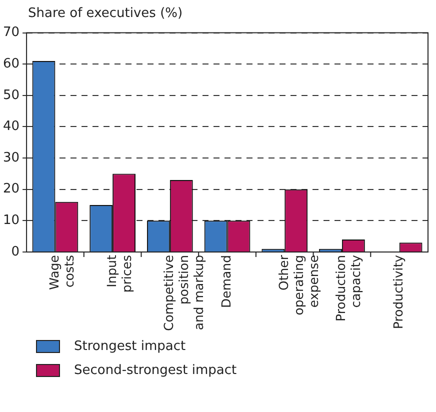 This screenshot has width=436, height=412. Describe the element at coordinates (11, 126) in the screenshot. I see `y-tick-label: 40` at that location.